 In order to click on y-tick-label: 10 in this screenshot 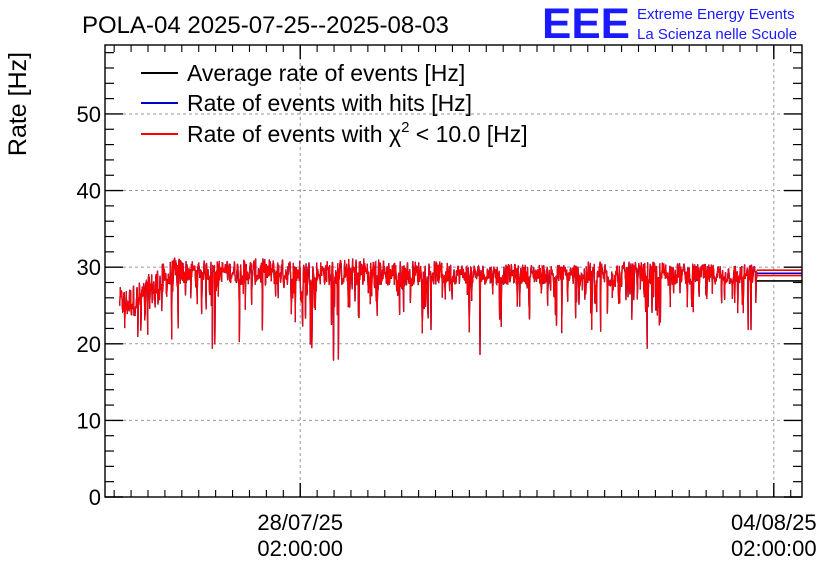, I will do `click(89, 420)`.